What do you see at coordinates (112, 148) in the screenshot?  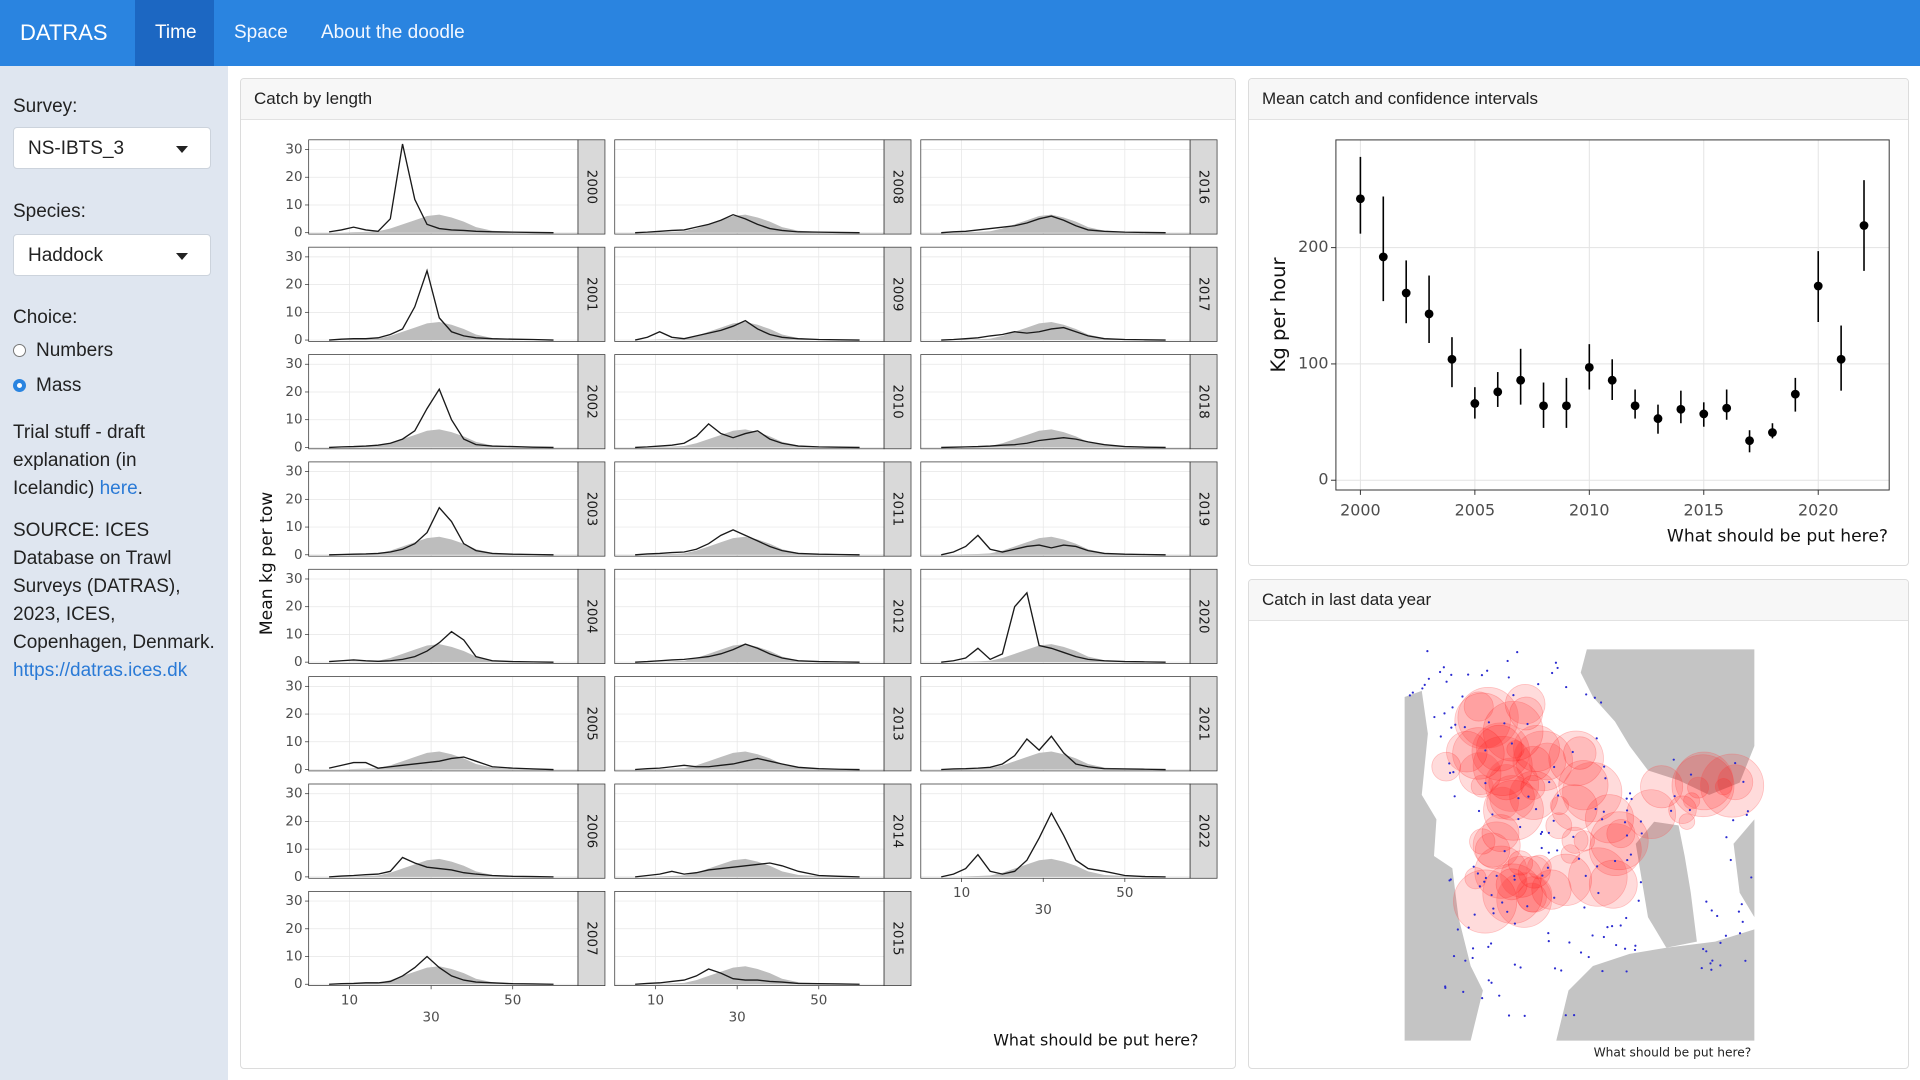 I see `survey-select: NS-IBTS_3` at bounding box center [112, 148].